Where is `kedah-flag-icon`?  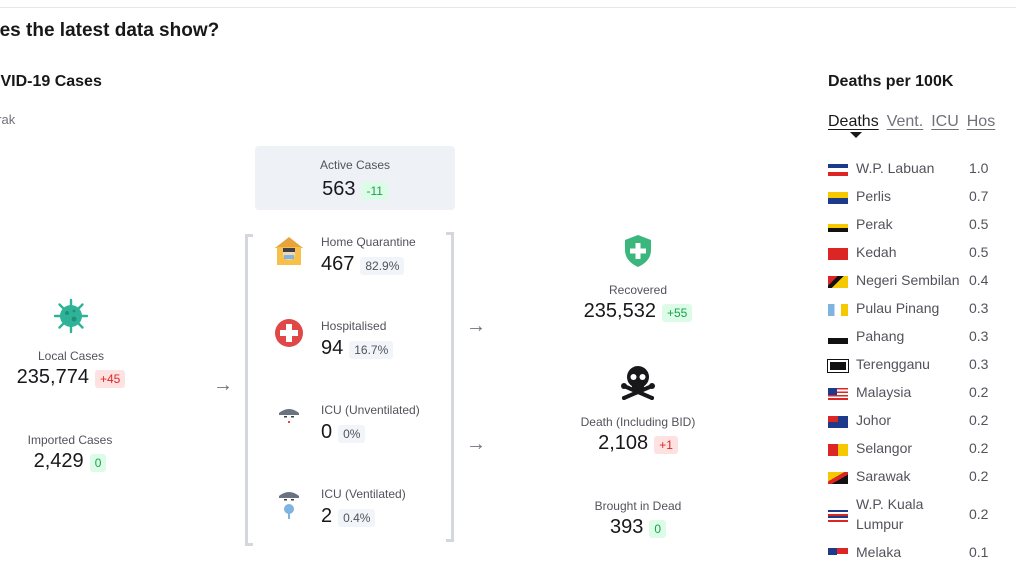
kedah-flag-icon is located at coordinates (838, 254).